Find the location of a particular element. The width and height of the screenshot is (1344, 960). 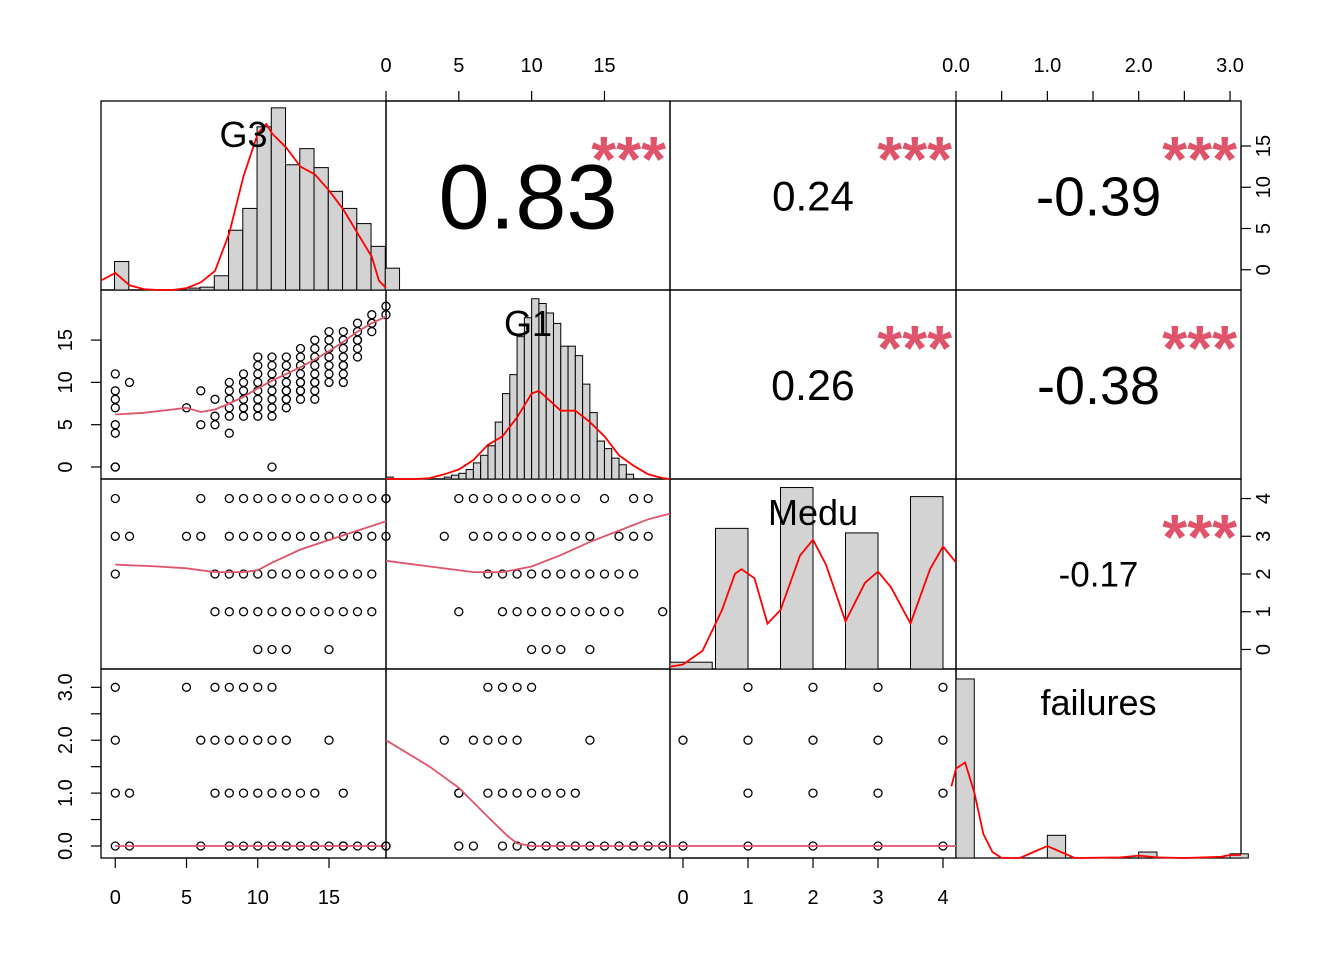

scatter-failures-vs-g3 is located at coordinates (250, 766).